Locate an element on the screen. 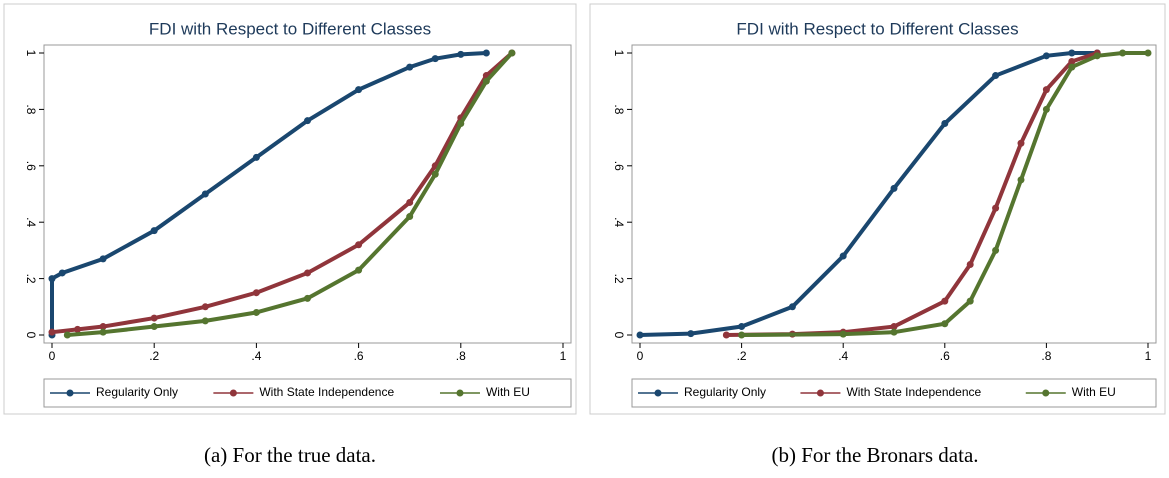 This screenshot has height=478, width=1169. legend-label: Regularity Only is located at coordinates (137, 392).